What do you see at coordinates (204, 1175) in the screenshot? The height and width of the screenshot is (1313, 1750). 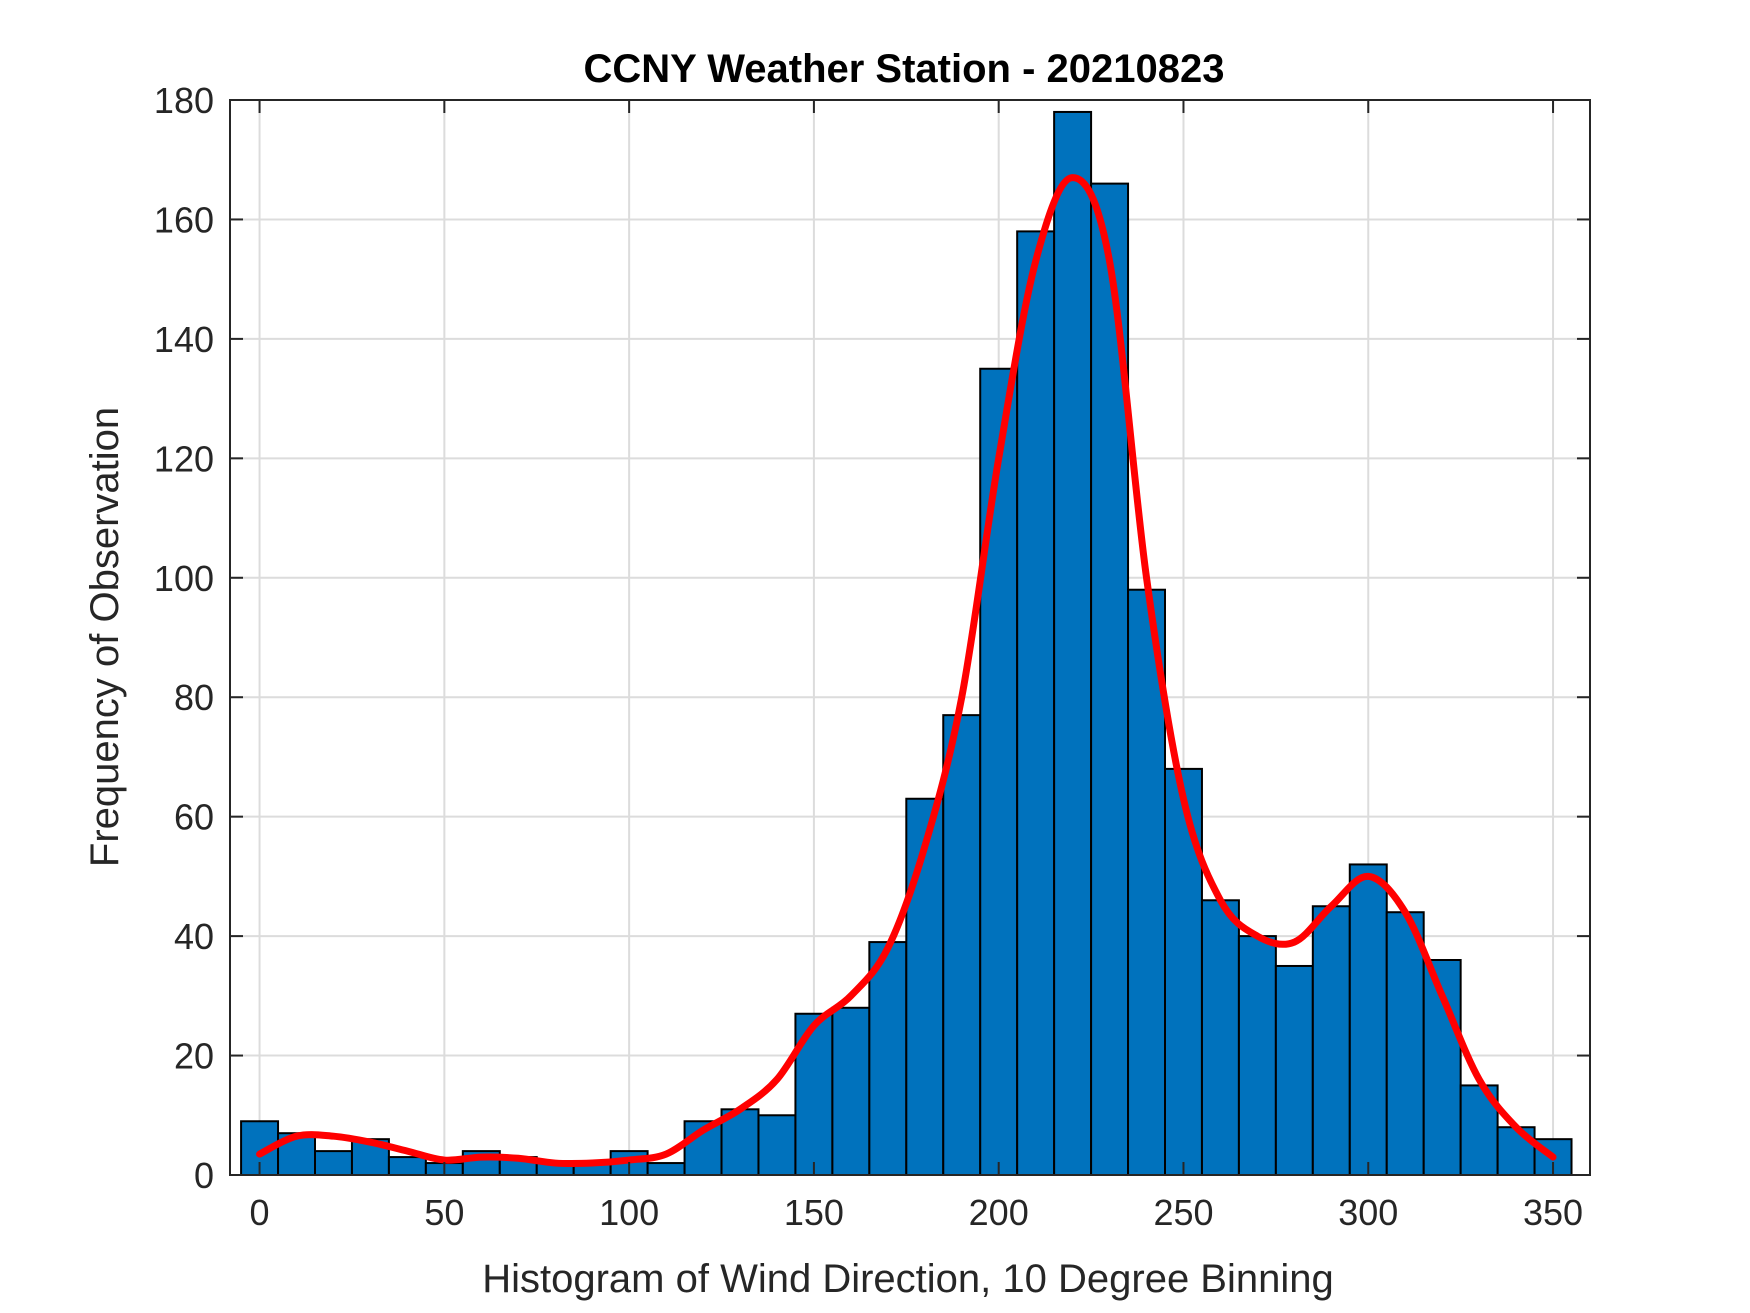 I see `y-tick-label: 0` at bounding box center [204, 1175].